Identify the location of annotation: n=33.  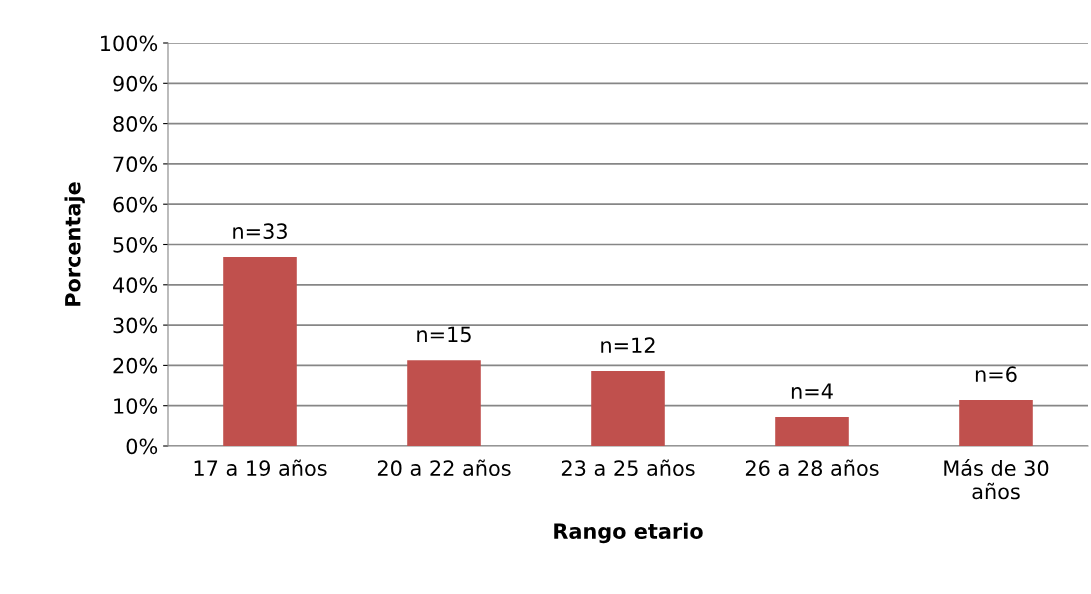
(260, 231).